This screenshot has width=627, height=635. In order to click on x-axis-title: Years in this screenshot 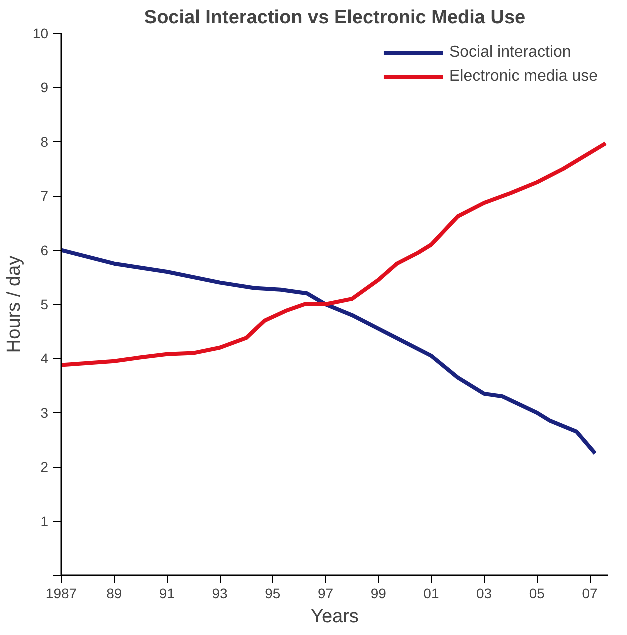, I will do `click(335, 617)`.